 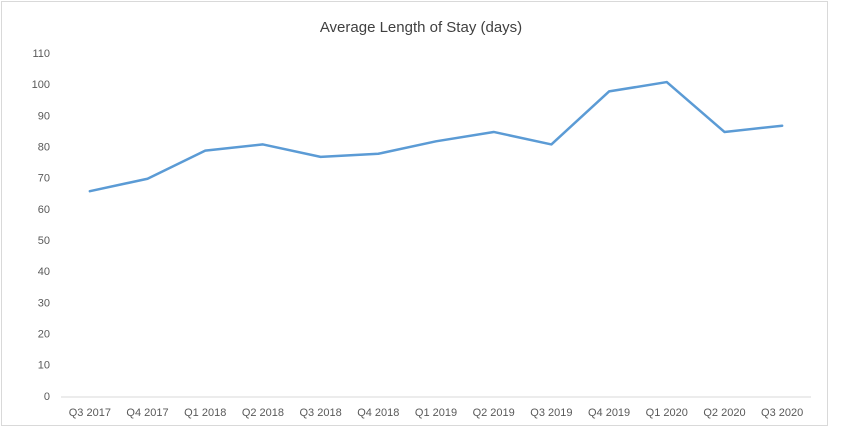 I want to click on x-tick-label: Q3 2018, so click(x=321, y=413).